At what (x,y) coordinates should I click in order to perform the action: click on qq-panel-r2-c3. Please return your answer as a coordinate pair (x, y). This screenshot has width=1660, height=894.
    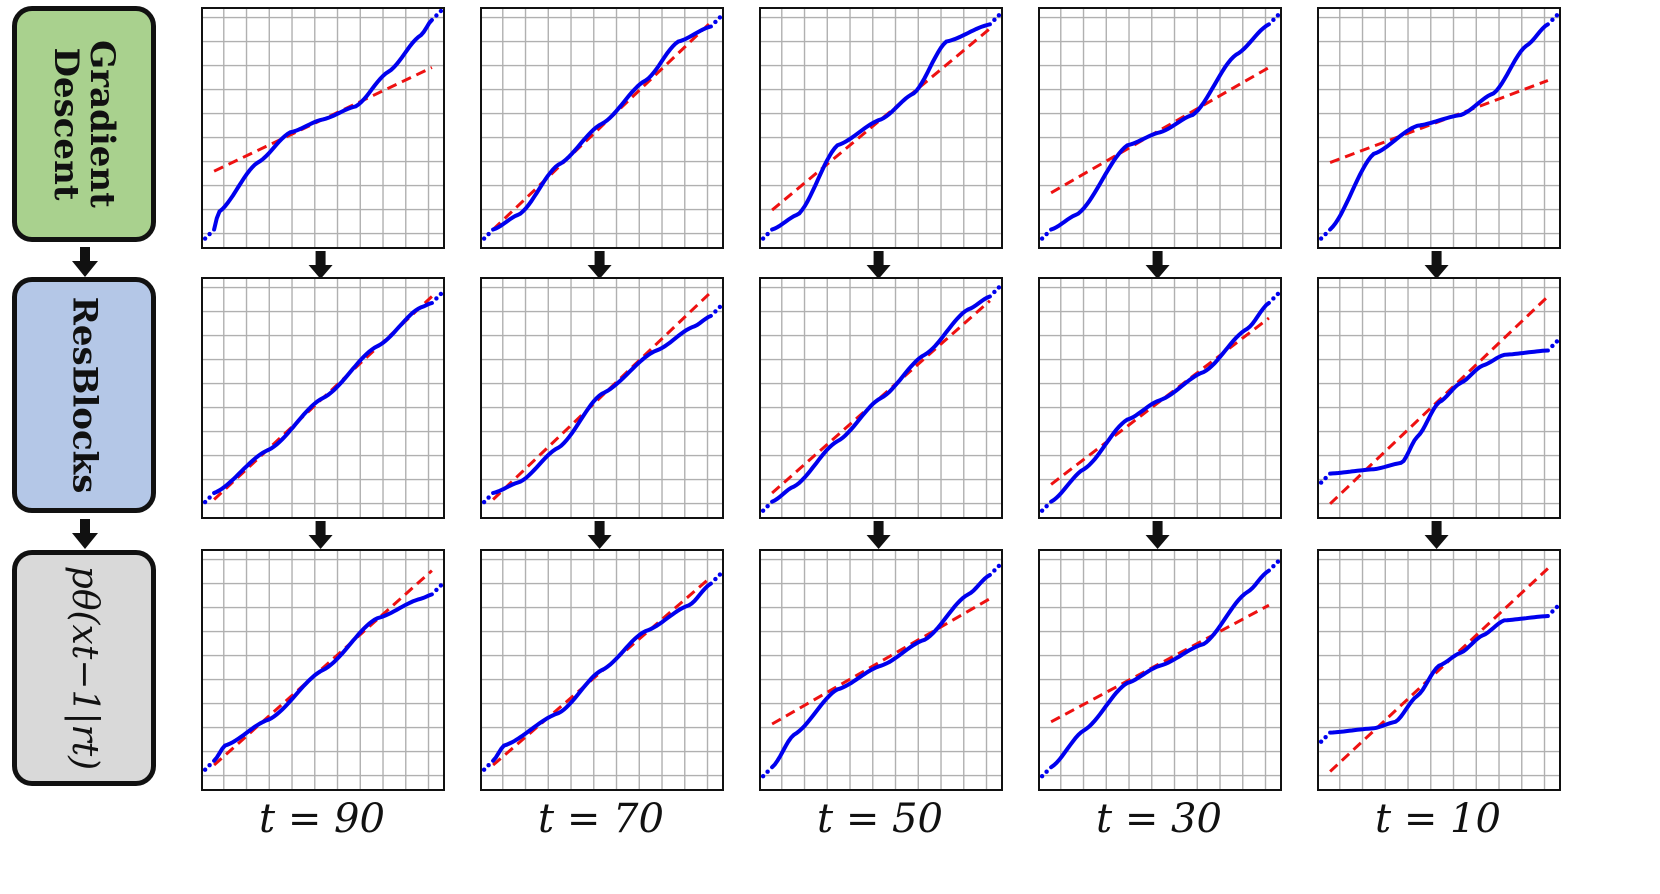
    Looking at the image, I should click on (1160, 670).